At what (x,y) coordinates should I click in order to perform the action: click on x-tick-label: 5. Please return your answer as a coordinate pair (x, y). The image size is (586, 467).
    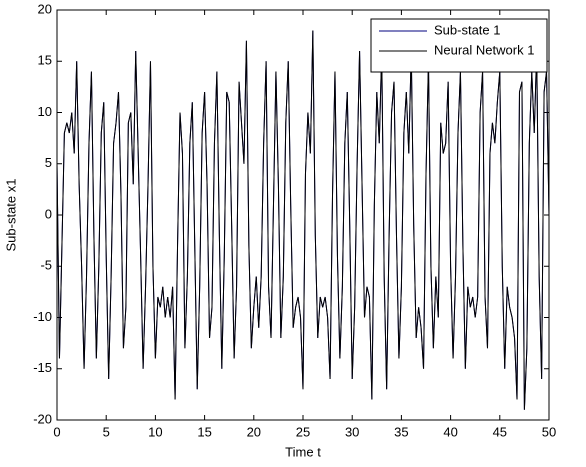
    Looking at the image, I should click on (106, 431).